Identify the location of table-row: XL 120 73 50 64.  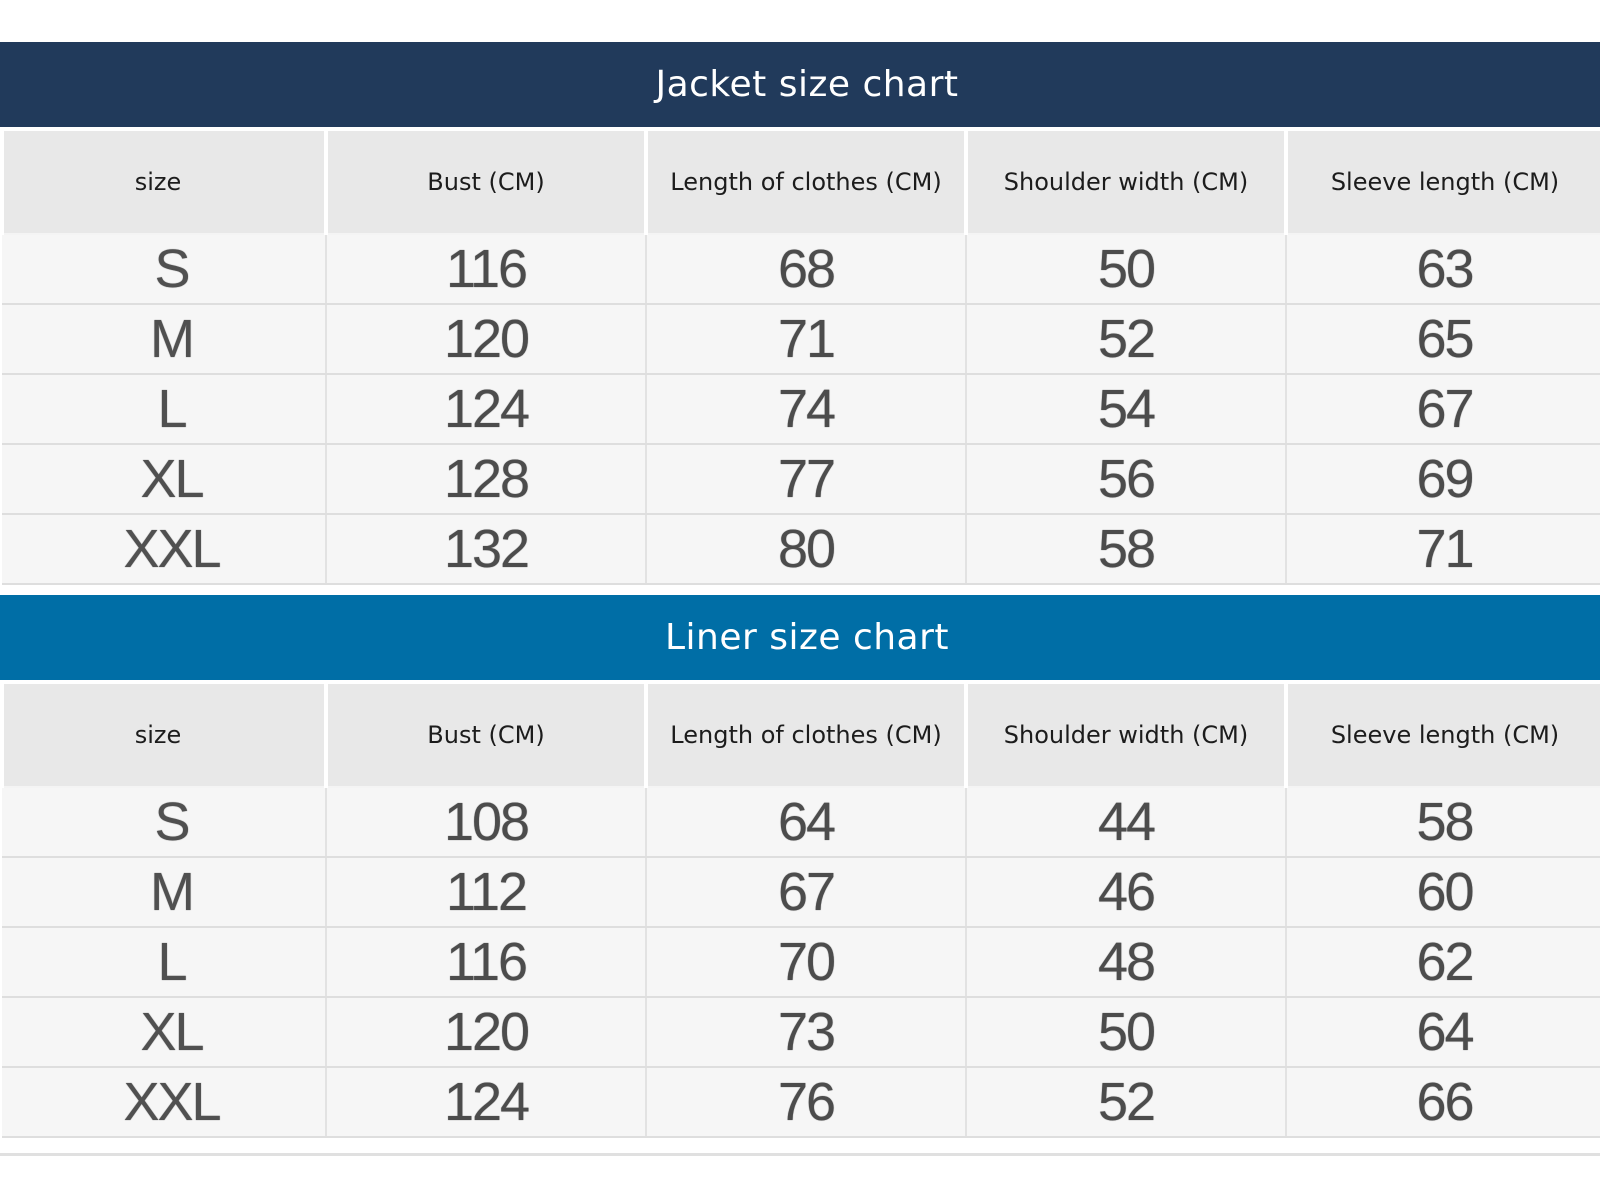
(801, 1032).